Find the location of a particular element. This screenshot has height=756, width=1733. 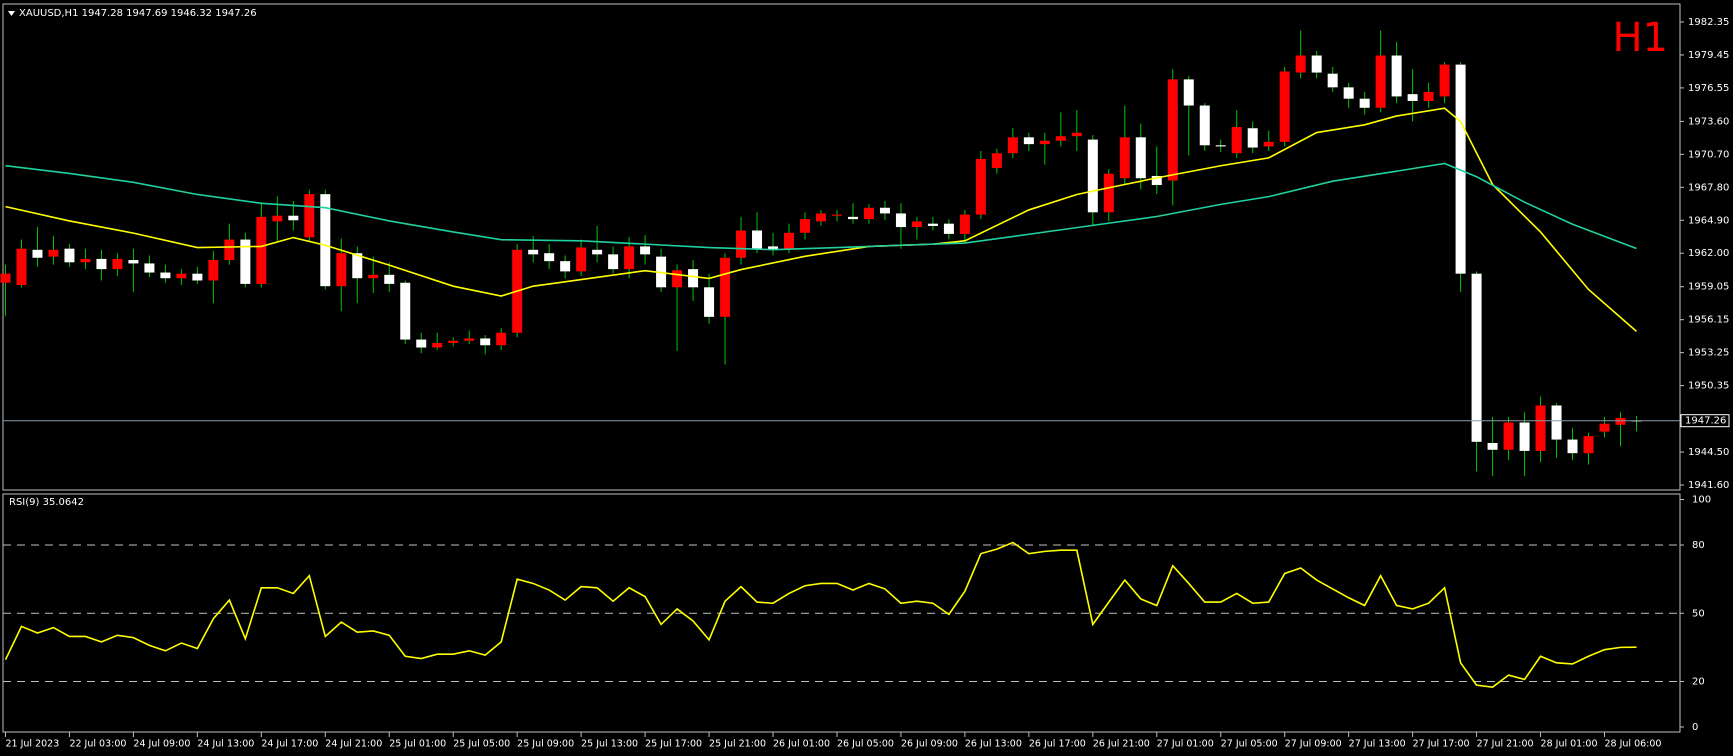

x-tick-label: 25 Jul 13:00 is located at coordinates (609, 744).